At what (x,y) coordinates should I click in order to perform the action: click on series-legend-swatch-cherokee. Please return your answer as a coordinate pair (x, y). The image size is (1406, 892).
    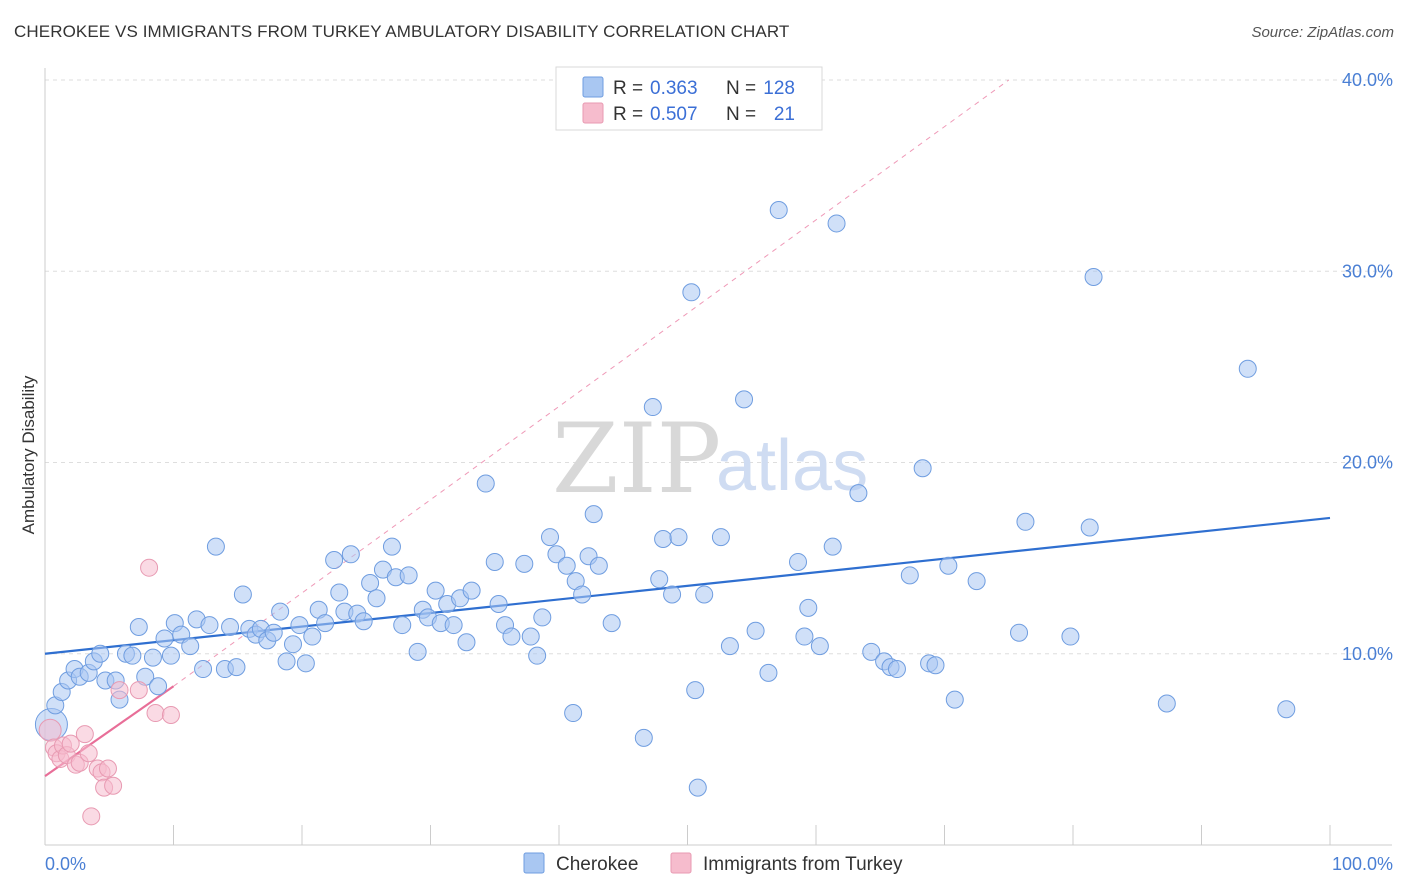
    Looking at the image, I should click on (534, 863).